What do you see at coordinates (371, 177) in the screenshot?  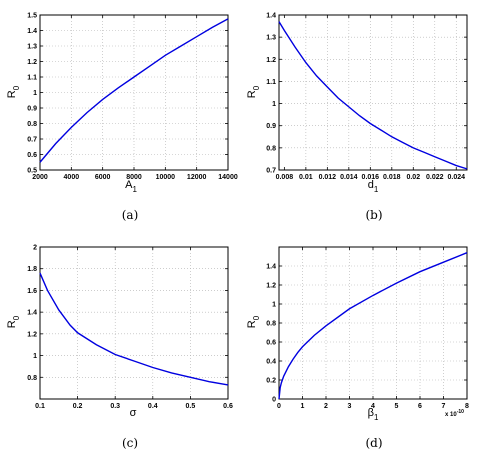 I see `x-tick-label: 0.016` at bounding box center [371, 177].